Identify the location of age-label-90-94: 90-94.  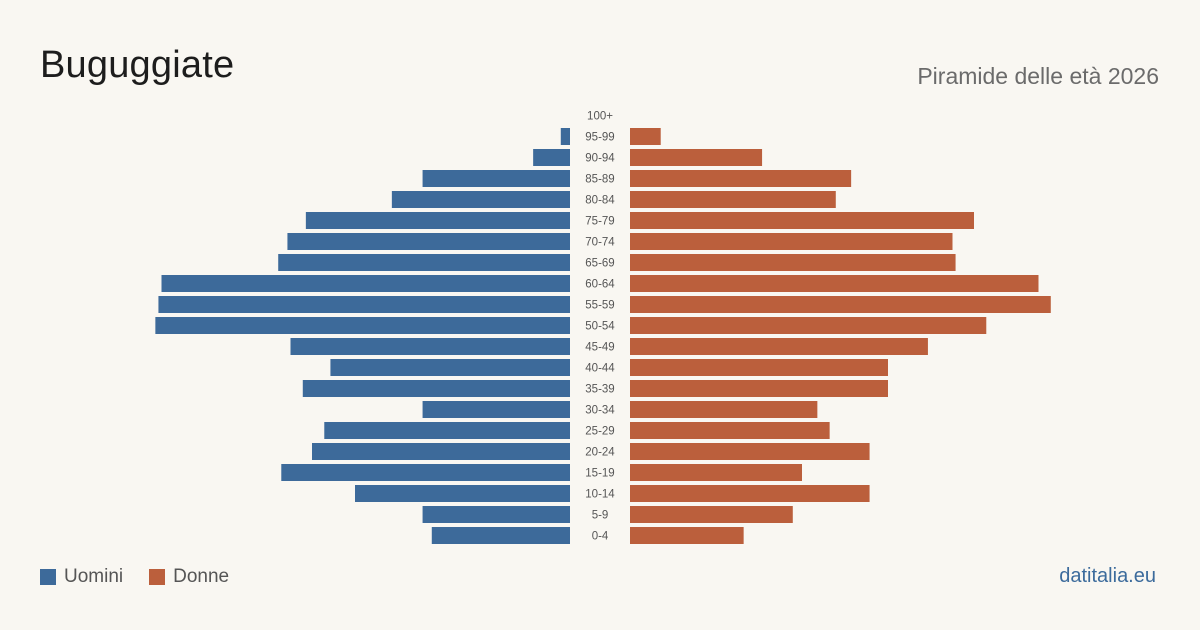
(600, 159).